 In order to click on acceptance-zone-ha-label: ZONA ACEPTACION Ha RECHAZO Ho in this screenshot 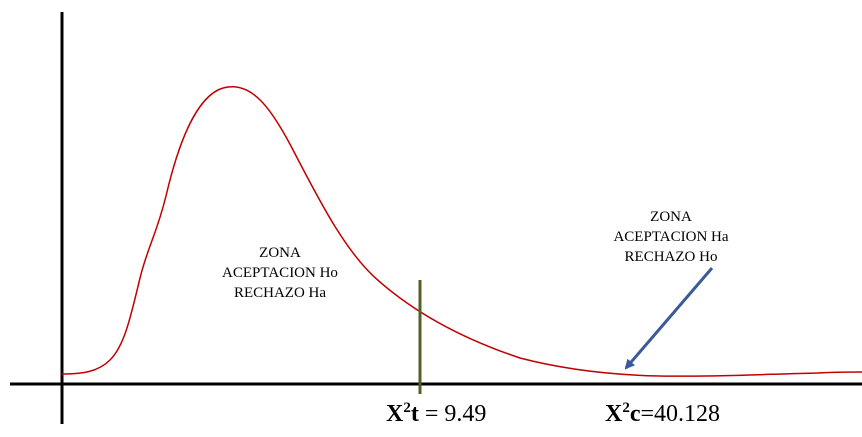, I will do `click(671, 237)`.